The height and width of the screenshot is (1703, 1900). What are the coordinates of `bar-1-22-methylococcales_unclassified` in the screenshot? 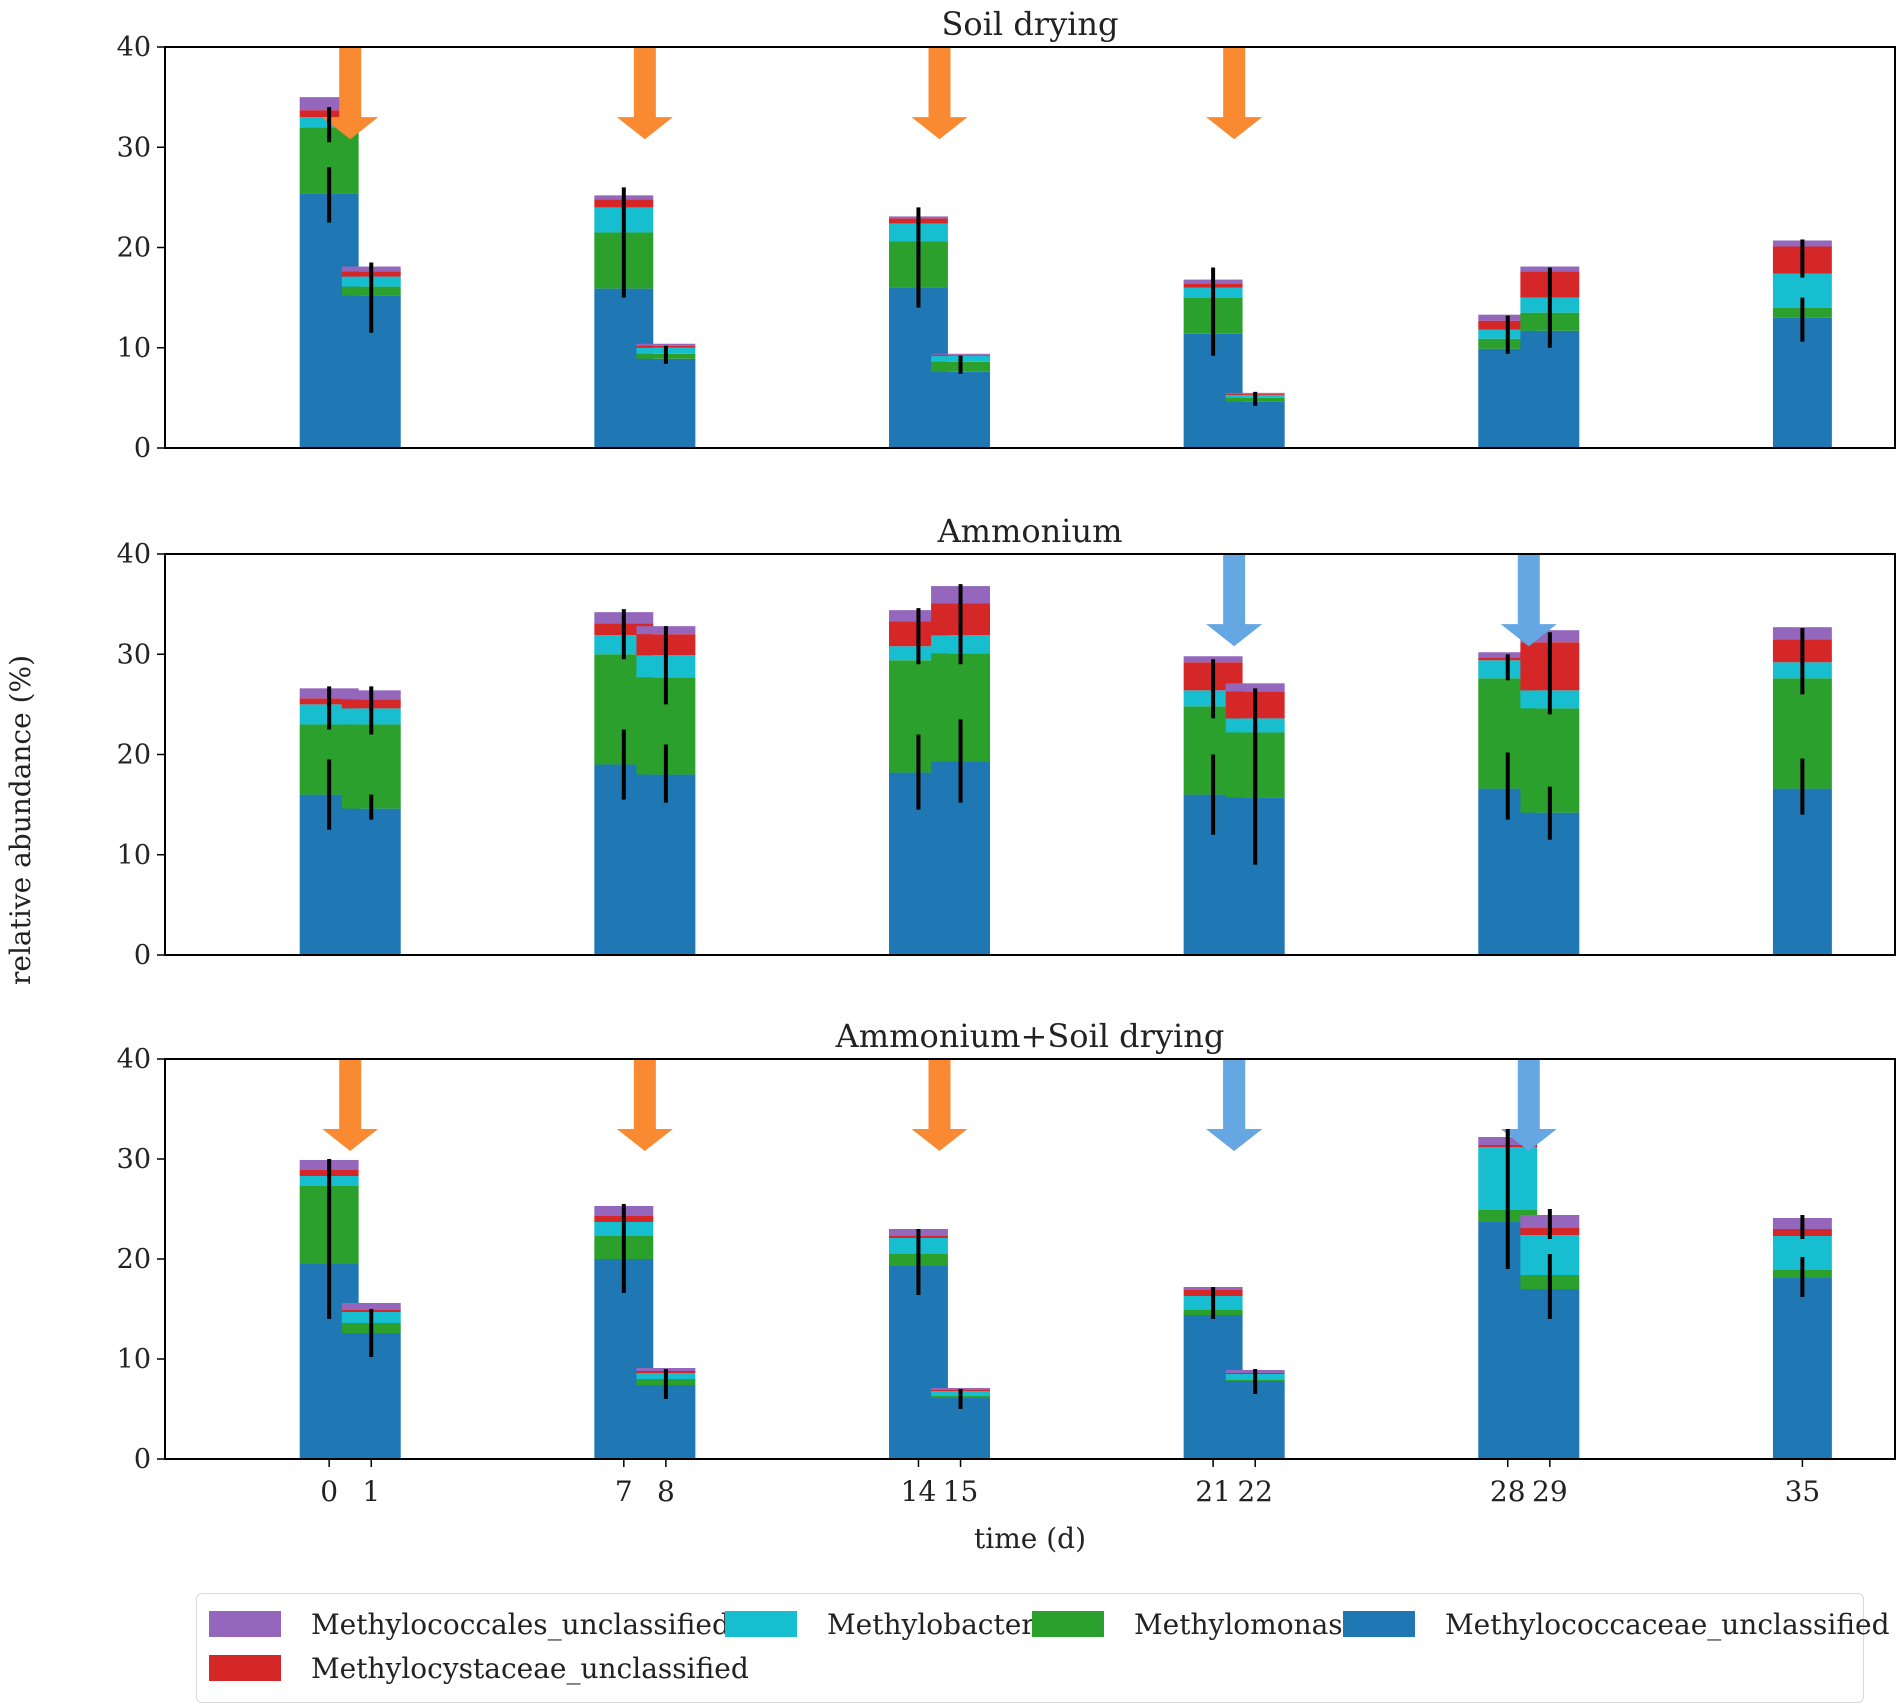 It's located at (1255, 687).